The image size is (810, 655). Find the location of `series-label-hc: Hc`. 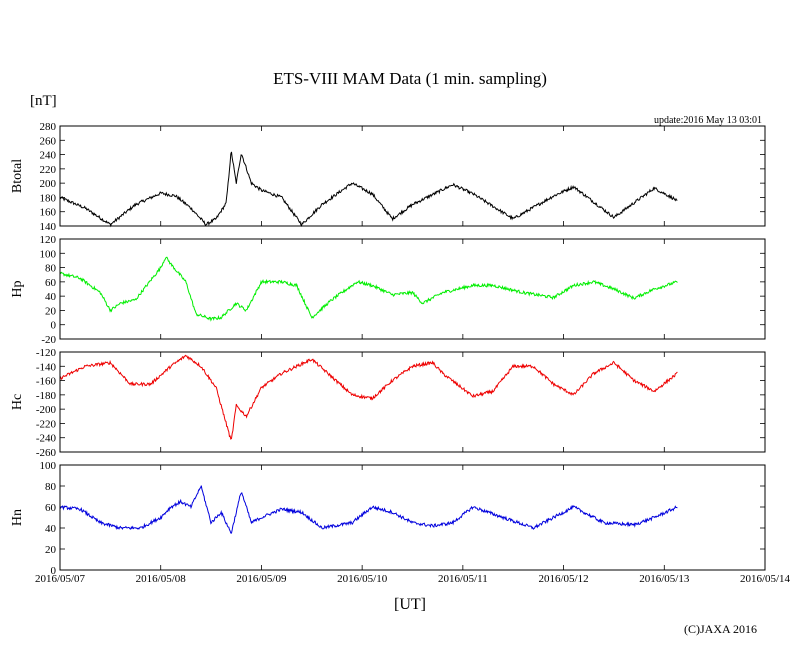

series-label-hc: Hc is located at coordinates (17, 402).